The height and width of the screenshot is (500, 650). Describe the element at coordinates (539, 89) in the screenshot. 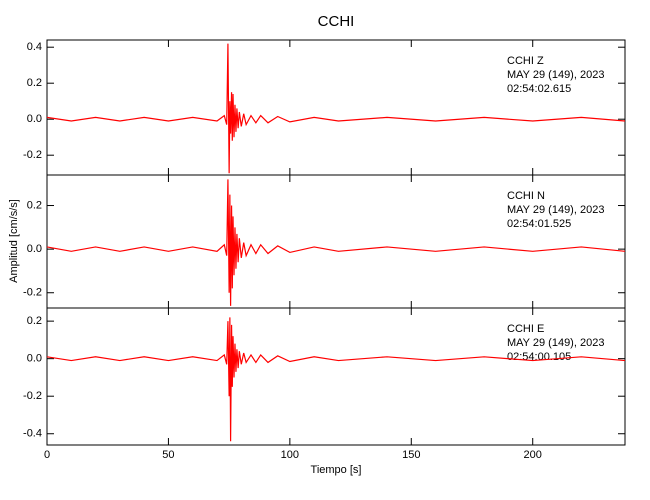

I see `annotation: 02:54:02.615` at that location.